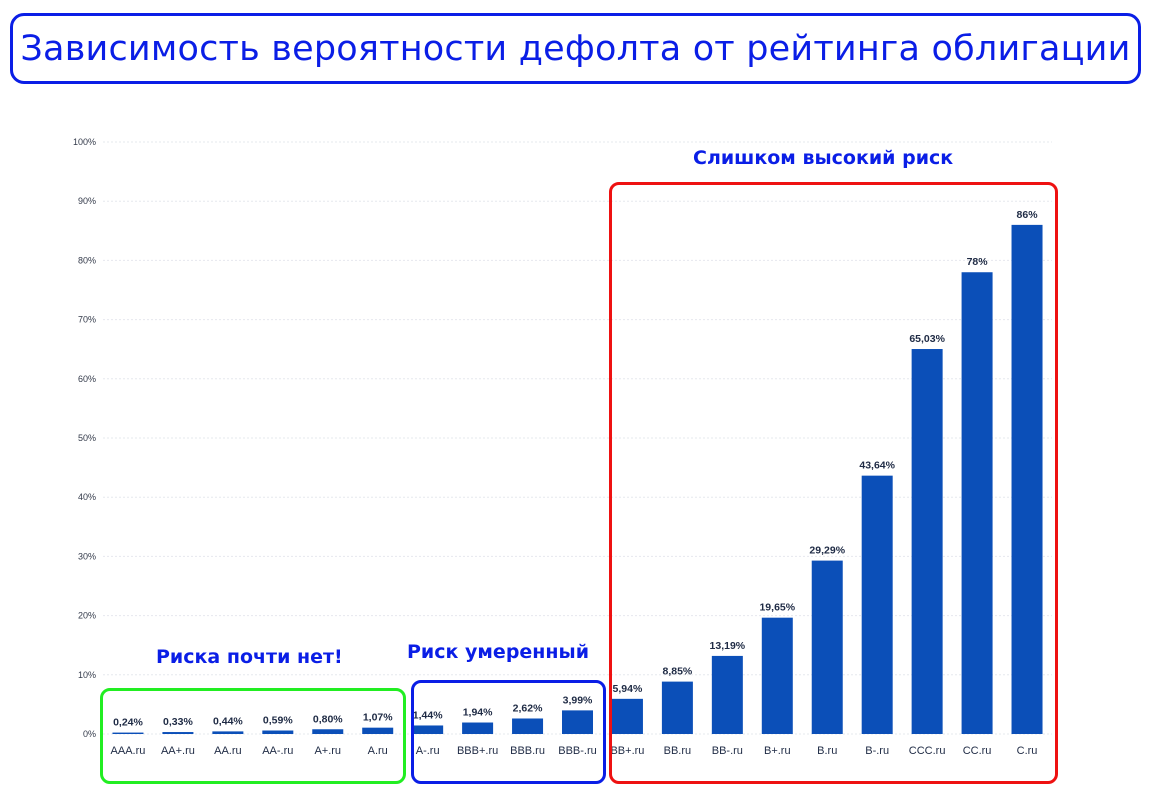 The height and width of the screenshot is (807, 1156). Describe the element at coordinates (877, 751) in the screenshot. I see `x-tick-label: B-.ru` at that location.